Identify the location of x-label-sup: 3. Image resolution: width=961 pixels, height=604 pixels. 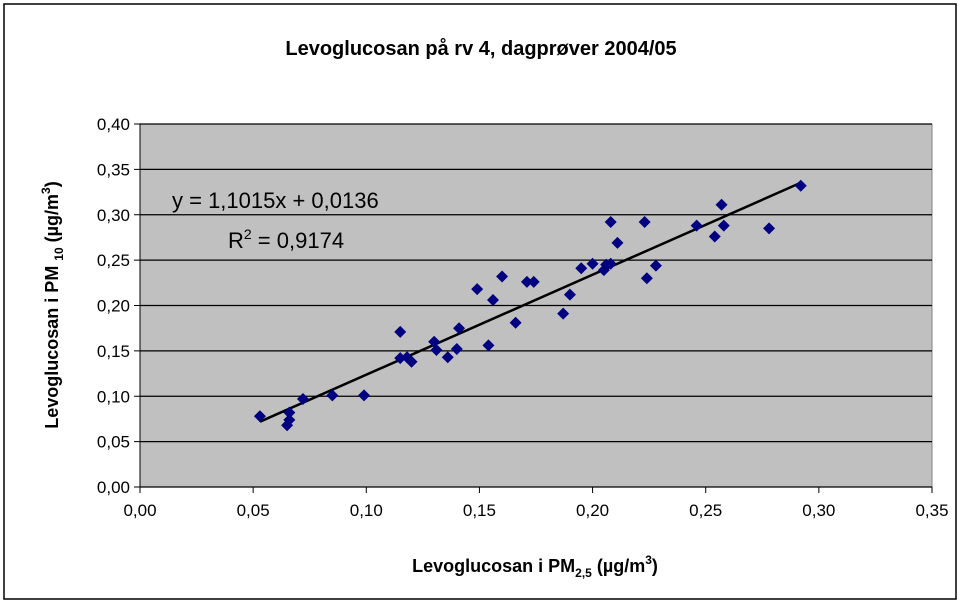
(648, 560).